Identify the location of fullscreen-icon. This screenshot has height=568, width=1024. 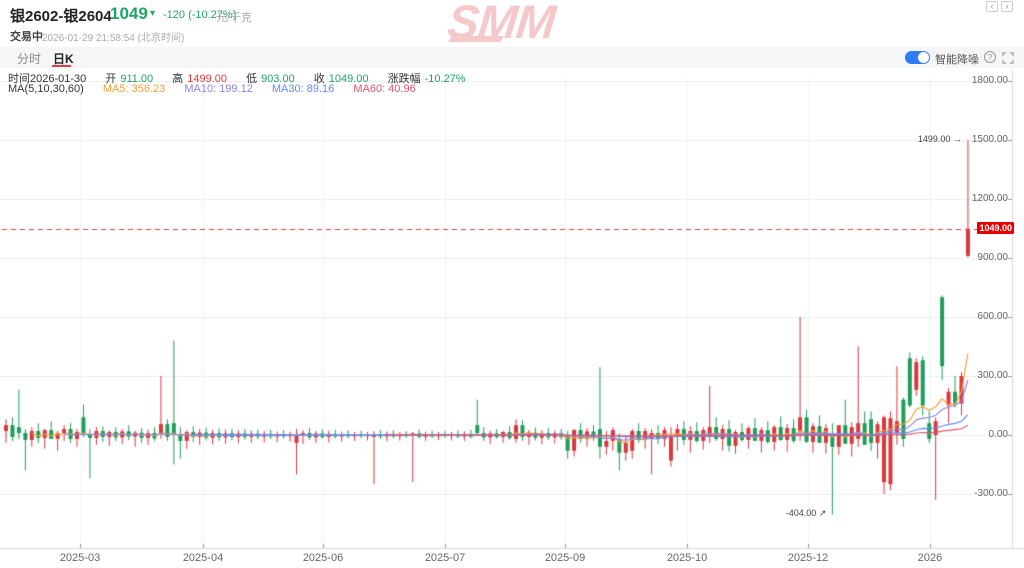
(1008, 57).